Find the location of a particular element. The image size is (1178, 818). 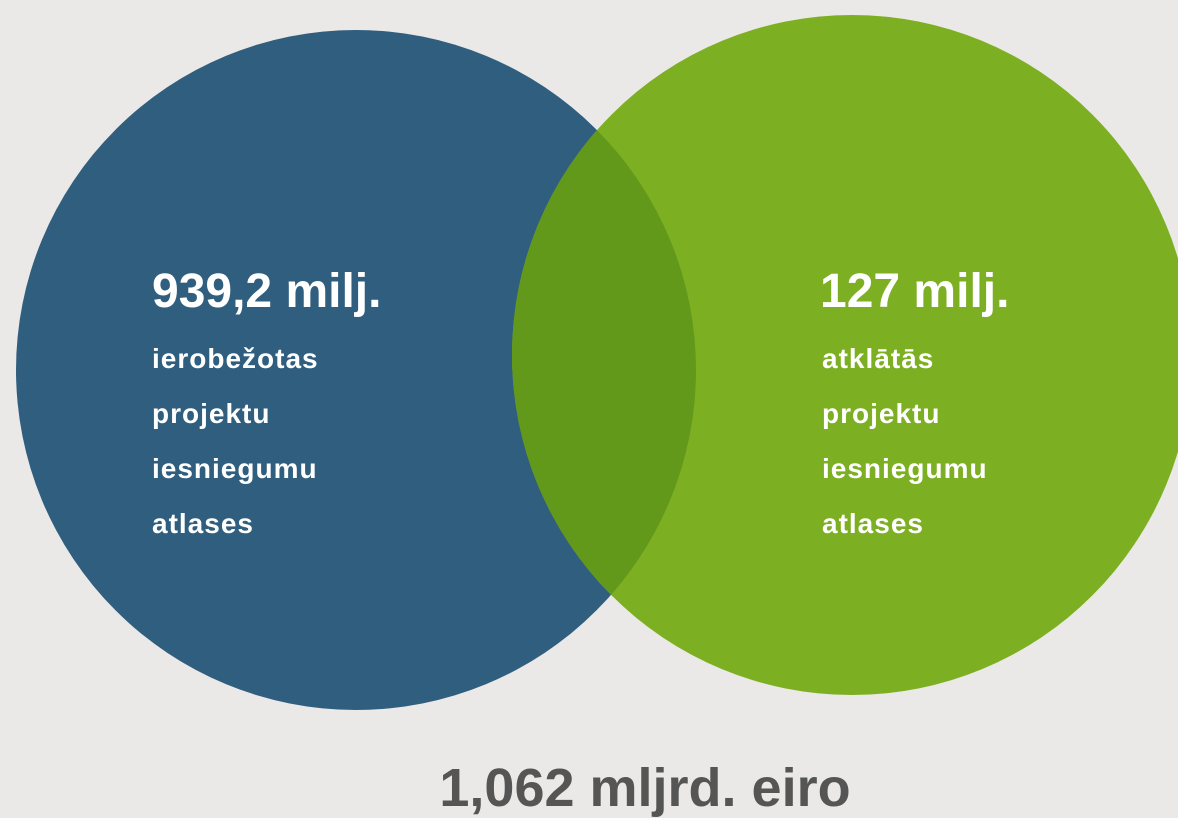

right-amount: 127 milj. is located at coordinates (914, 291).